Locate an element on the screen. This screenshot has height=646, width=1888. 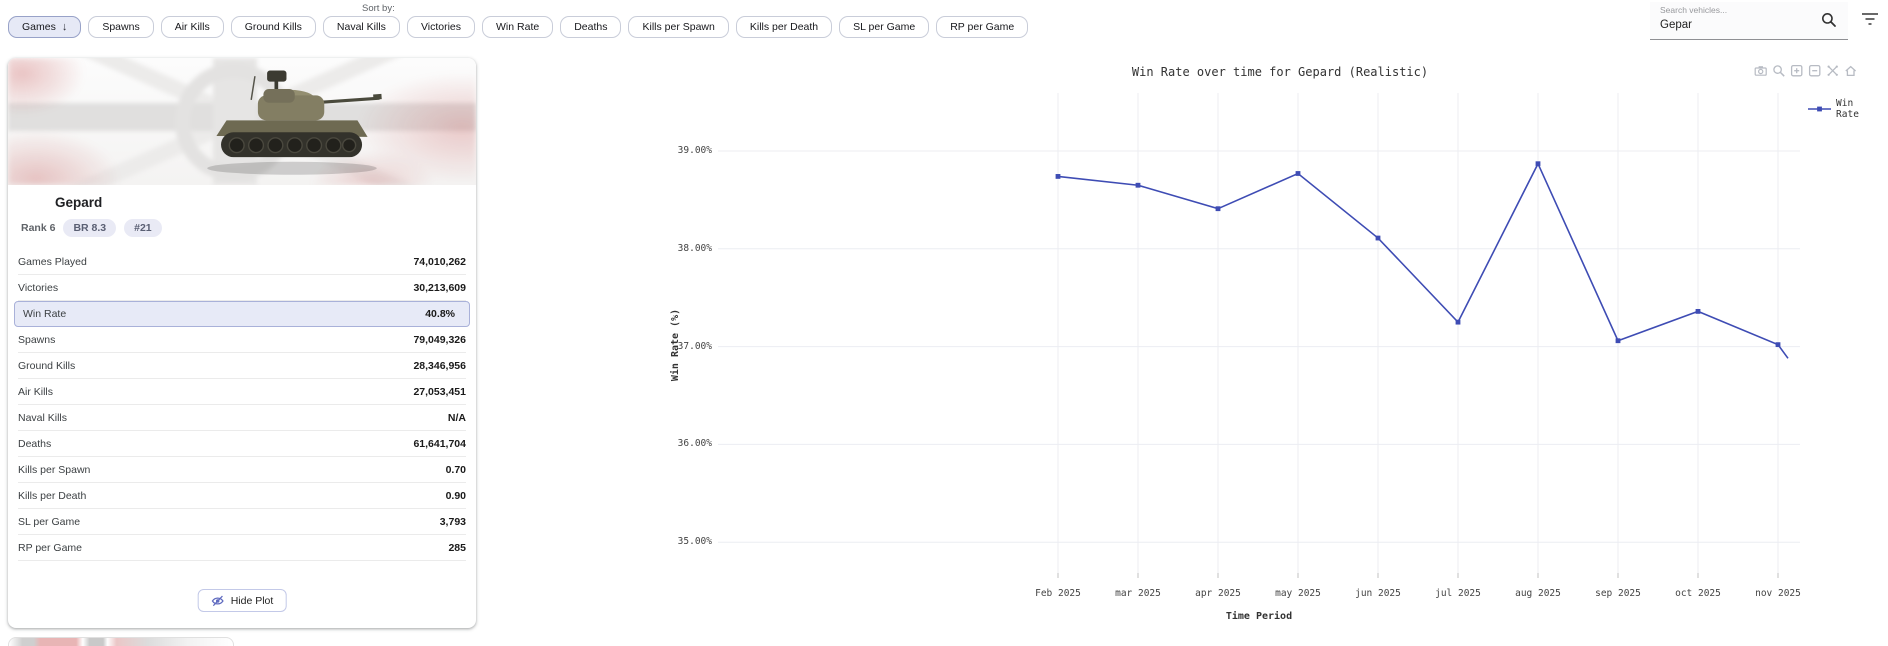
sort-button-naval-kills: Naval Kills is located at coordinates (361, 27).